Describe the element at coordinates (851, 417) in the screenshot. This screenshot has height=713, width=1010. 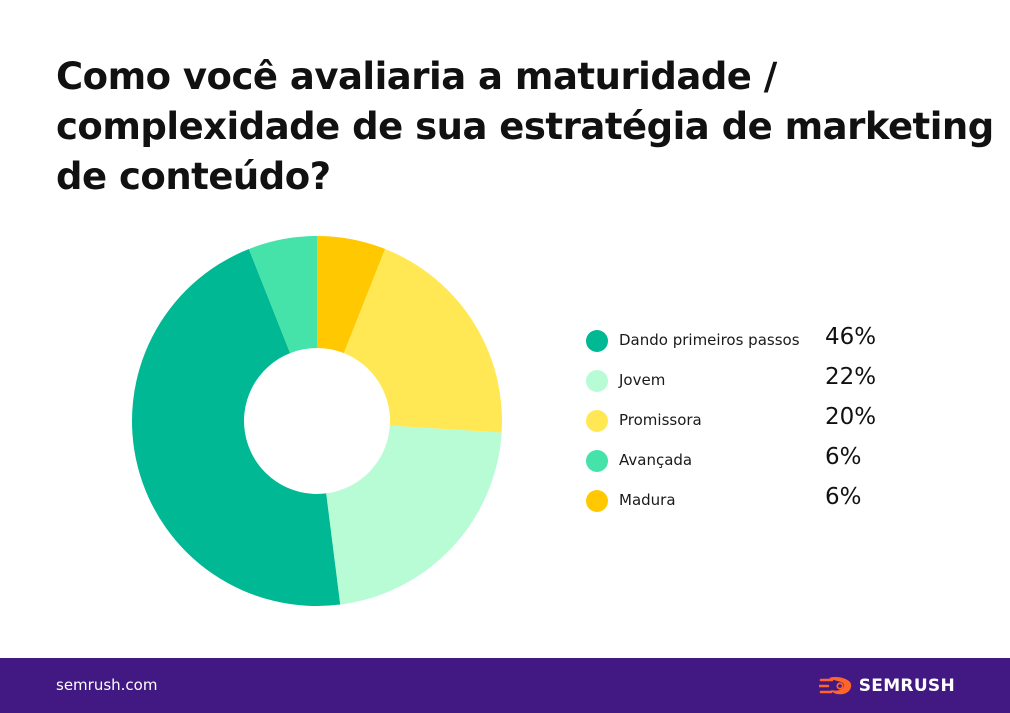
I see `legend-value: 20%` at that location.